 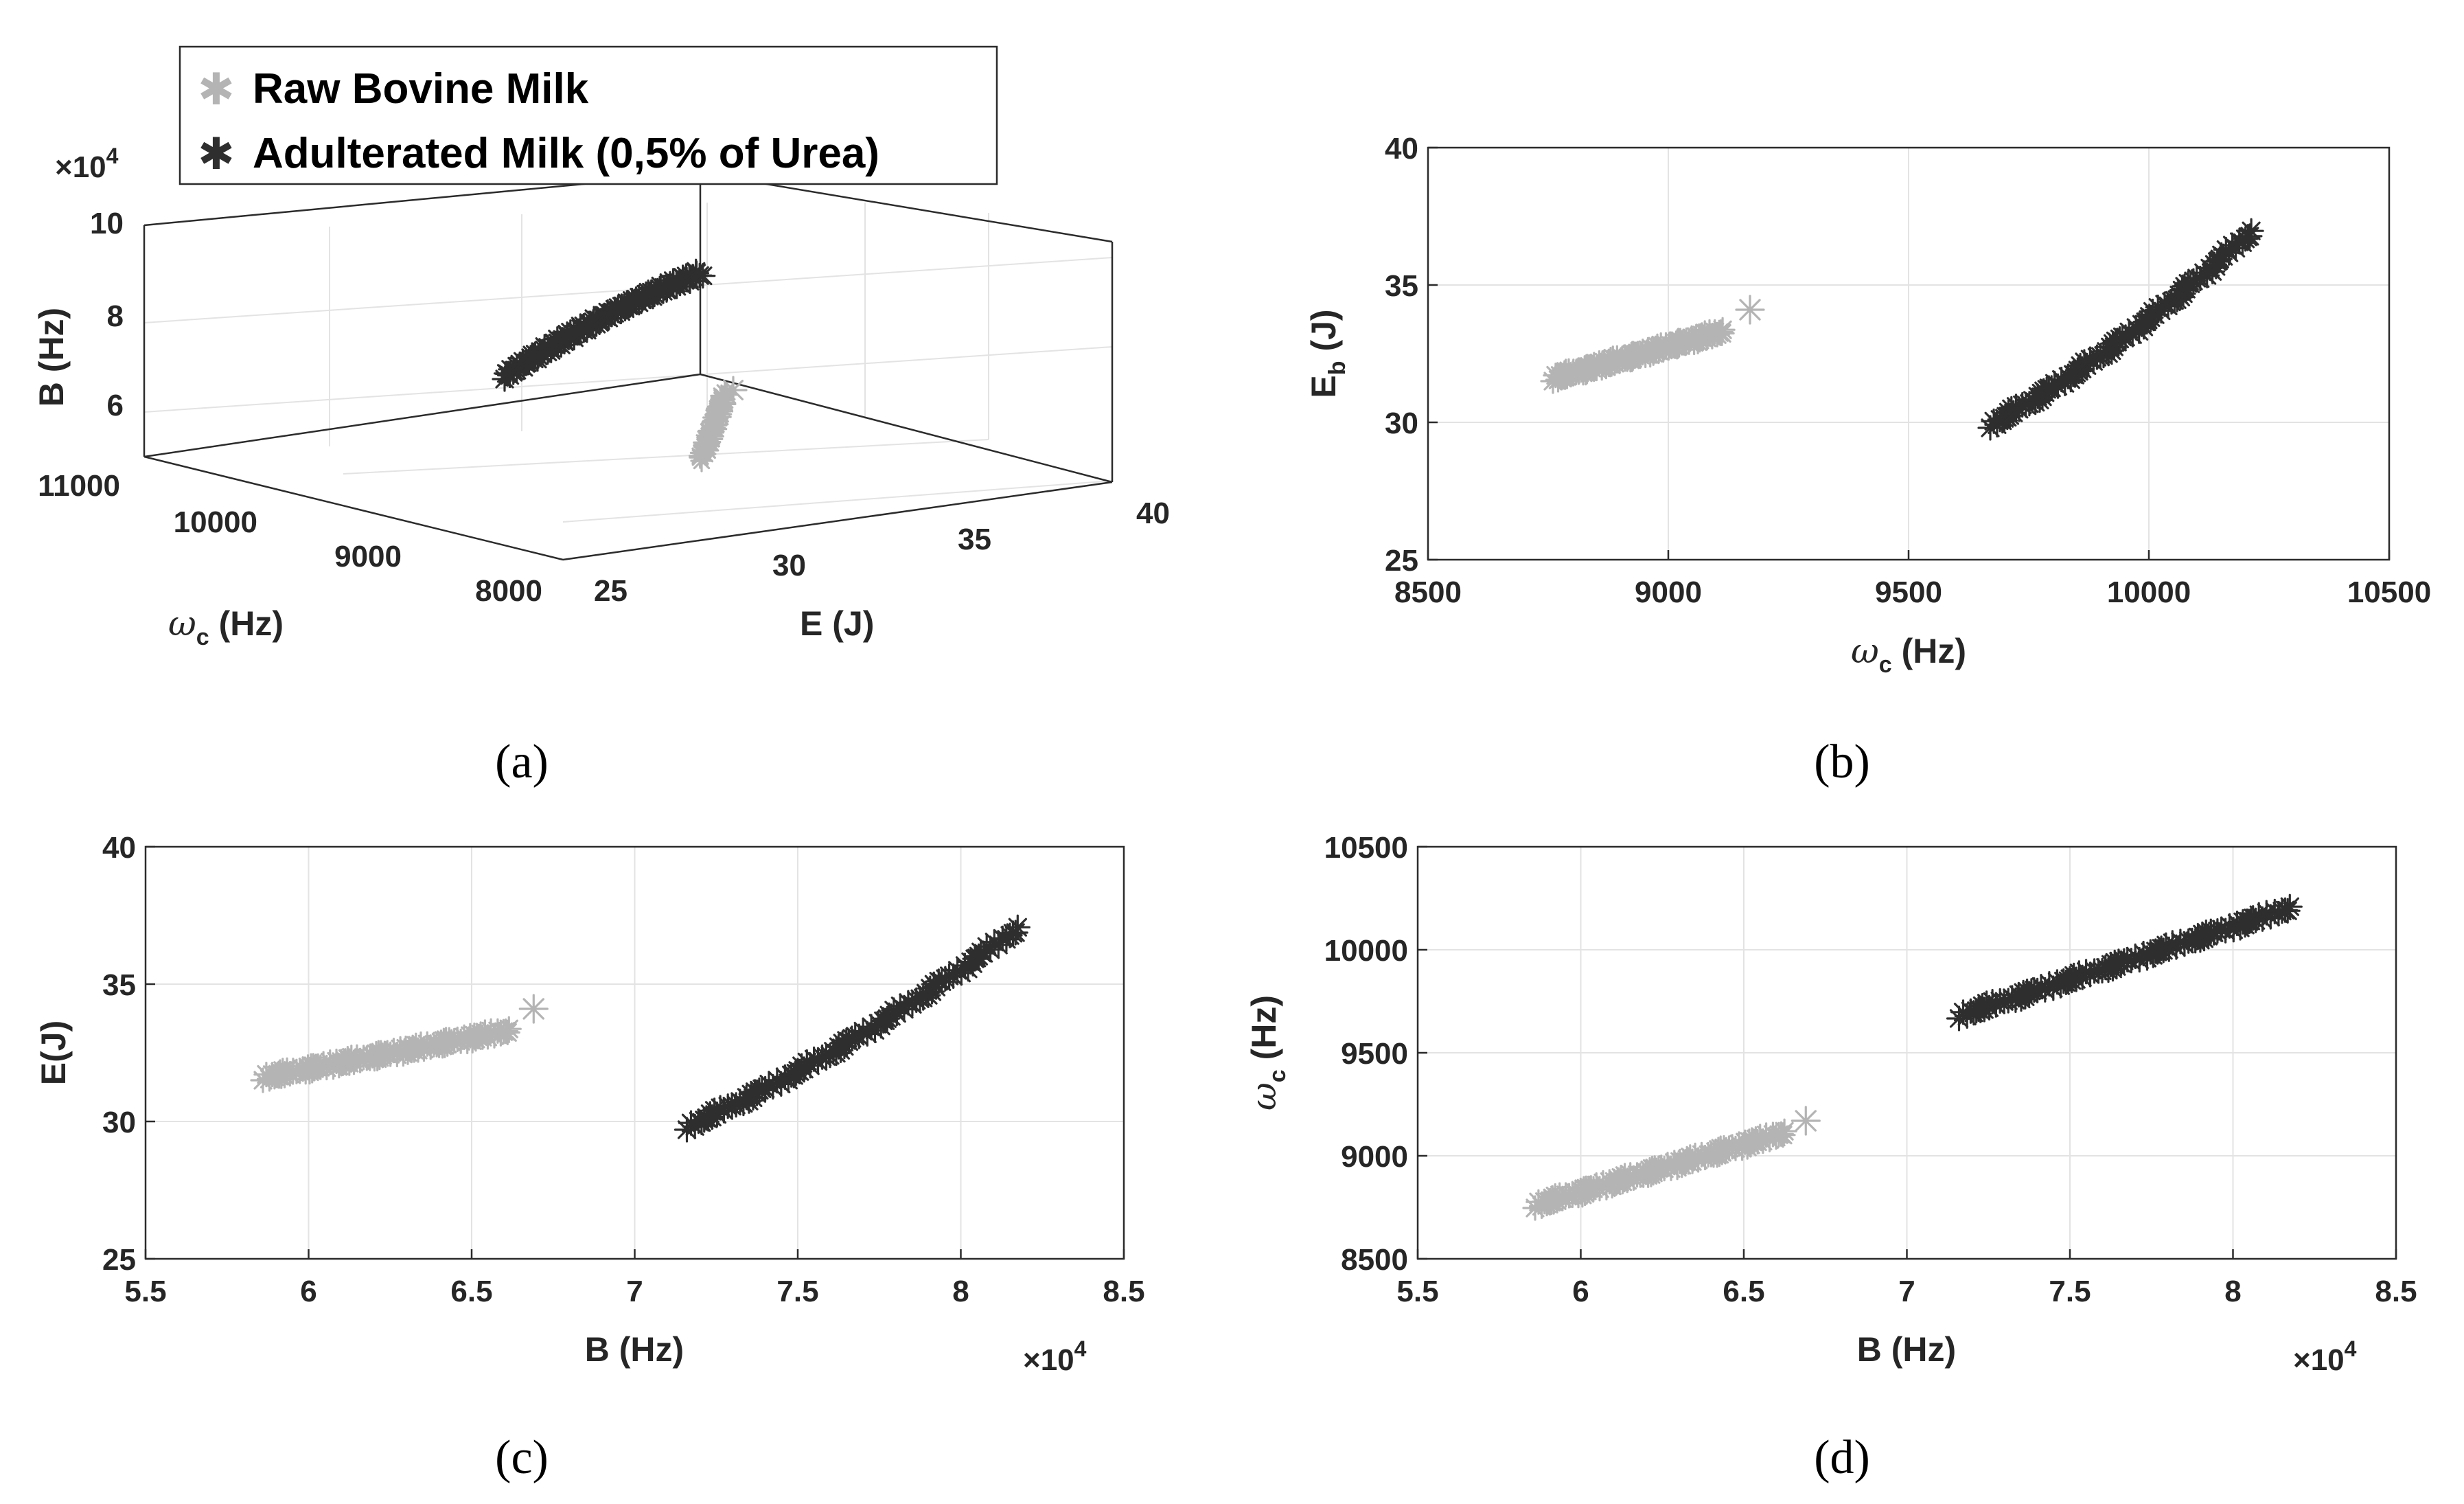 What do you see at coordinates (1908, 654) in the screenshot?
I see `b-xlabel: ωc (Hz)` at bounding box center [1908, 654].